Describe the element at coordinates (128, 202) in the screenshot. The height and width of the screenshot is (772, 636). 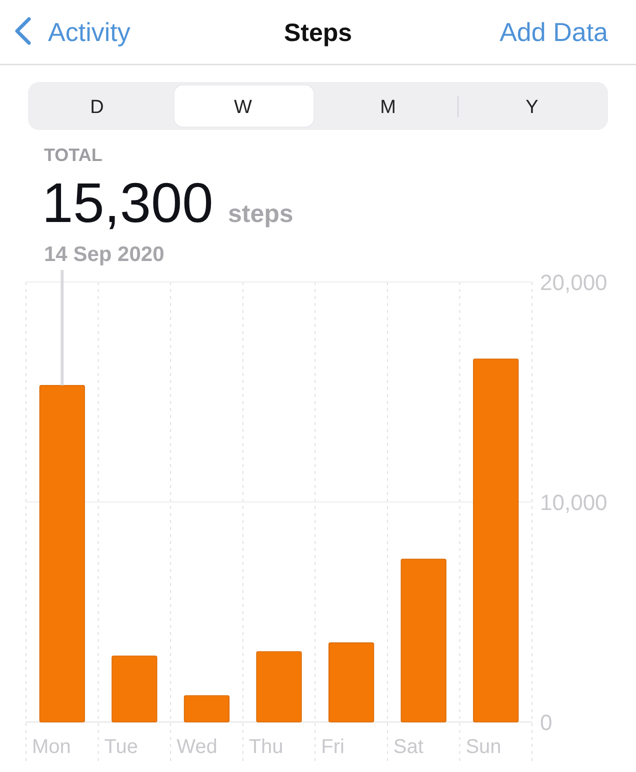
I see `annotation: 15,300` at that location.